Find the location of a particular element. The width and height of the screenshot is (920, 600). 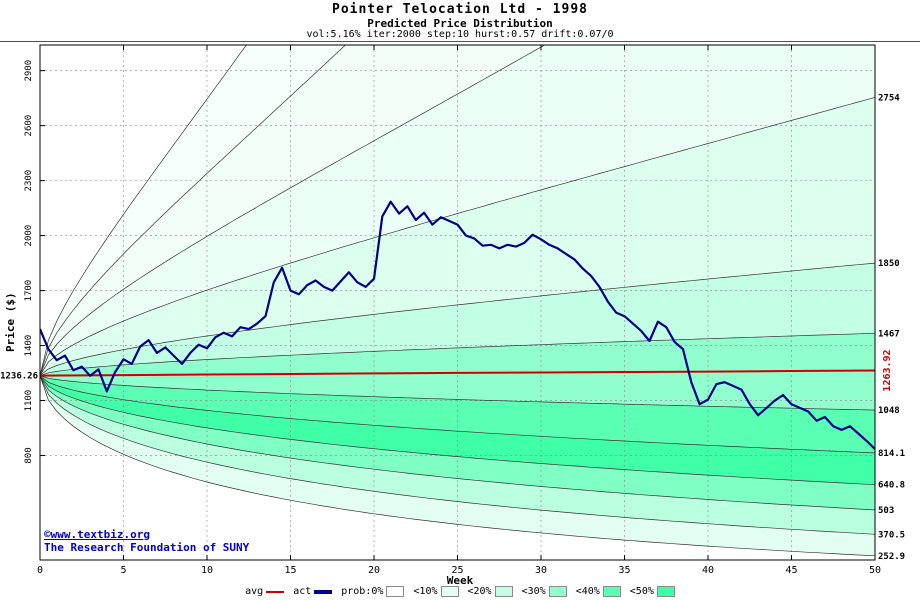

x-tick-label: 45 is located at coordinates (791, 570).